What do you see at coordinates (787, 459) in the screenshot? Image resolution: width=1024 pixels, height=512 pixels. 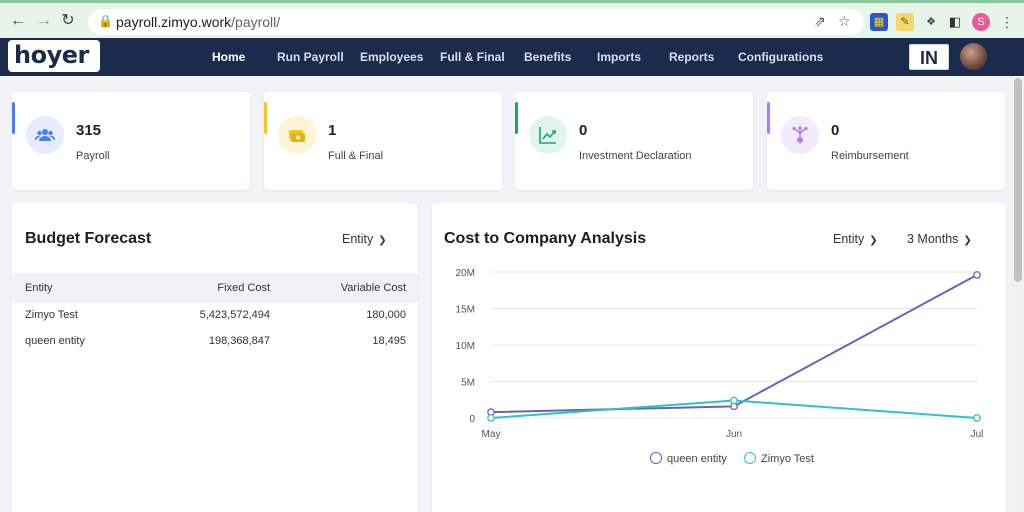 I see `legend-label: Zimyo Test` at bounding box center [787, 459].